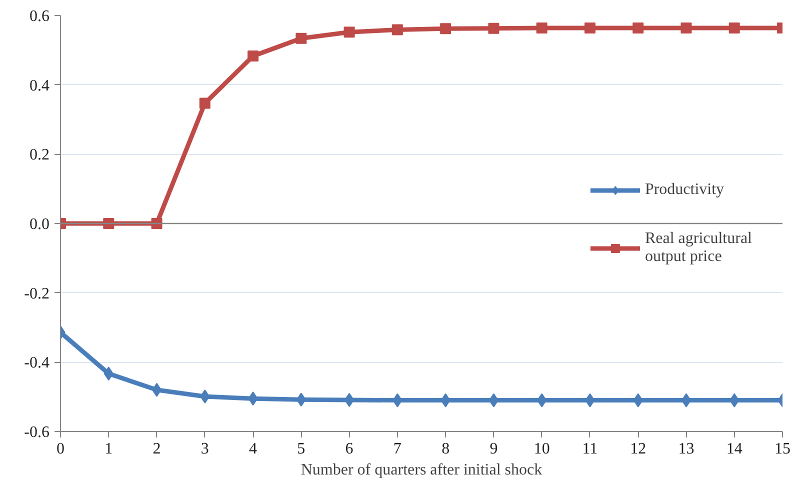 The image size is (792, 481). What do you see at coordinates (590, 449) in the screenshot?
I see `x-tick-label: 11` at bounding box center [590, 449].